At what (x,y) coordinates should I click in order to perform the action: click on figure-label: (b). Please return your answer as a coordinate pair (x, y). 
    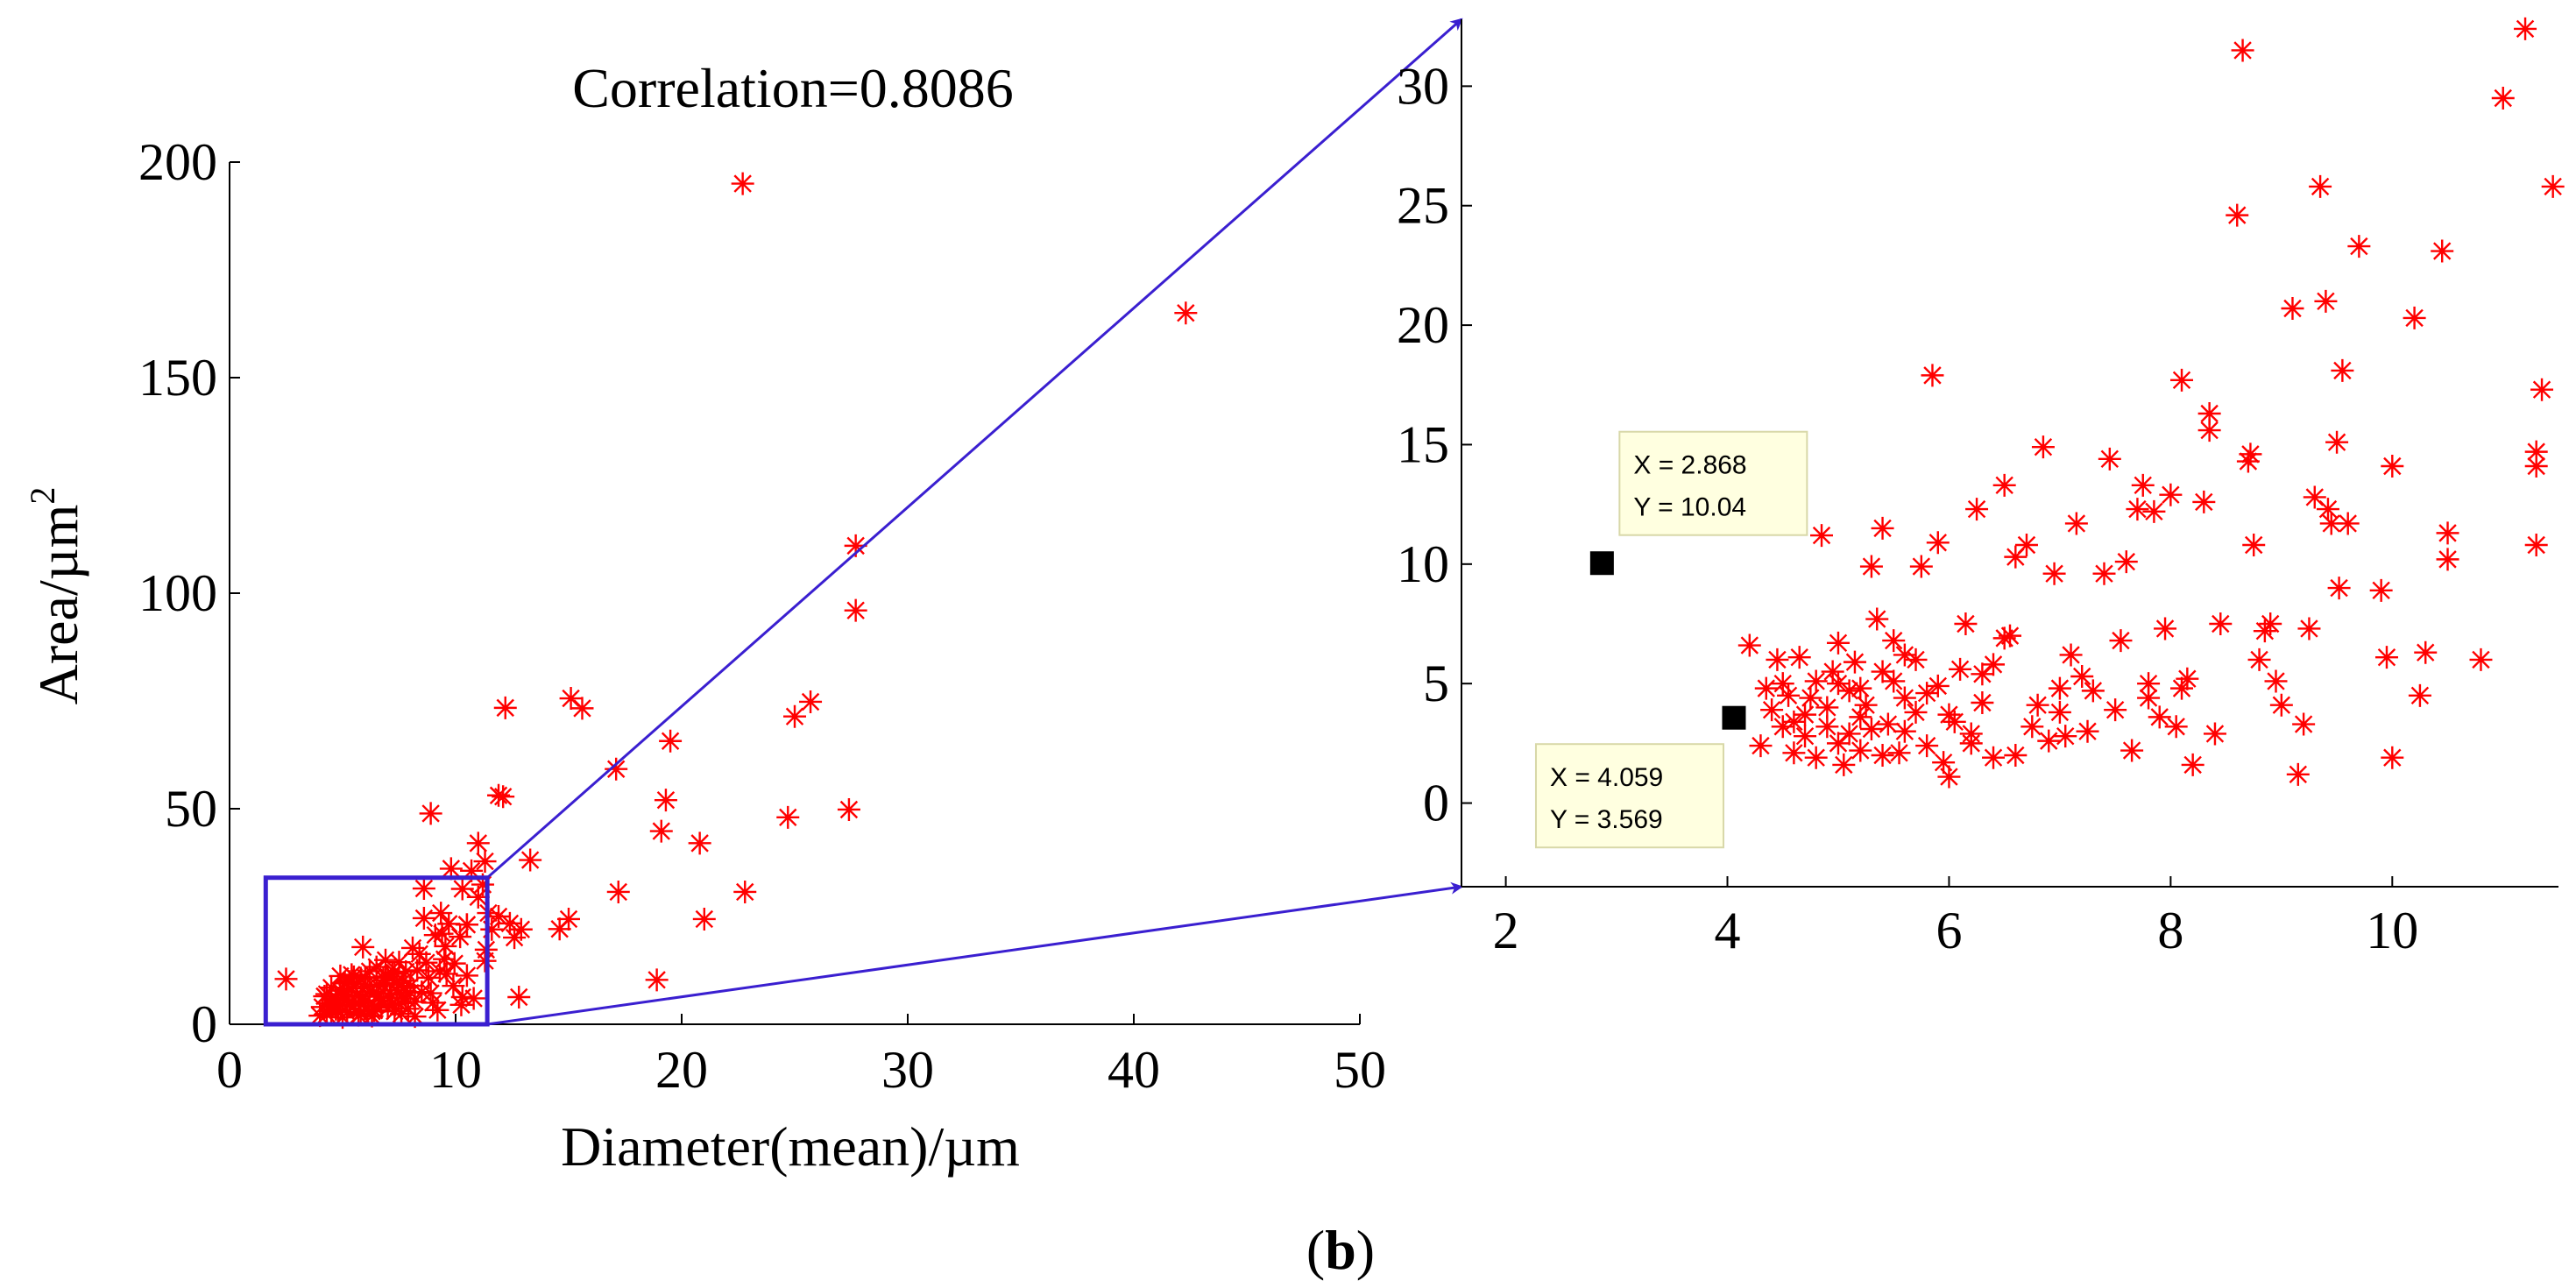
    Looking at the image, I should click on (1340, 1250).